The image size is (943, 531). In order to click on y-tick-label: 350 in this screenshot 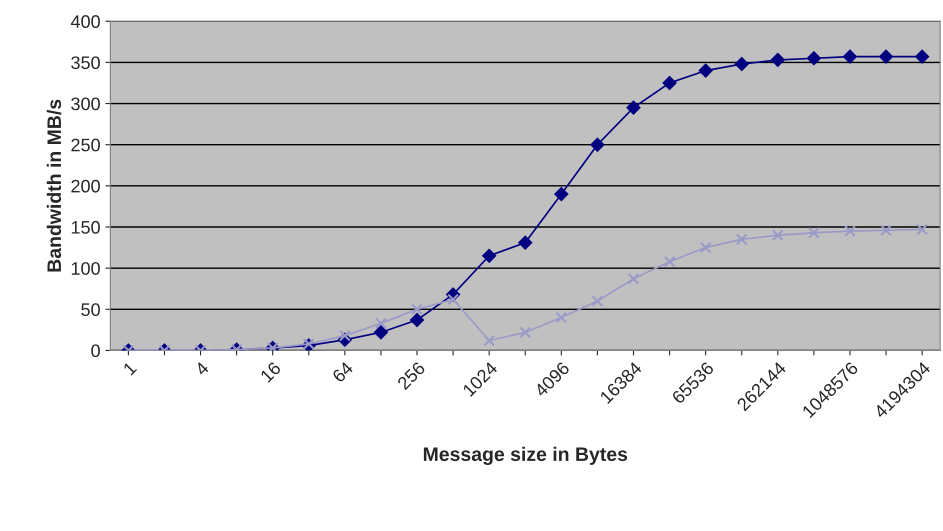, I will do `click(85, 63)`.